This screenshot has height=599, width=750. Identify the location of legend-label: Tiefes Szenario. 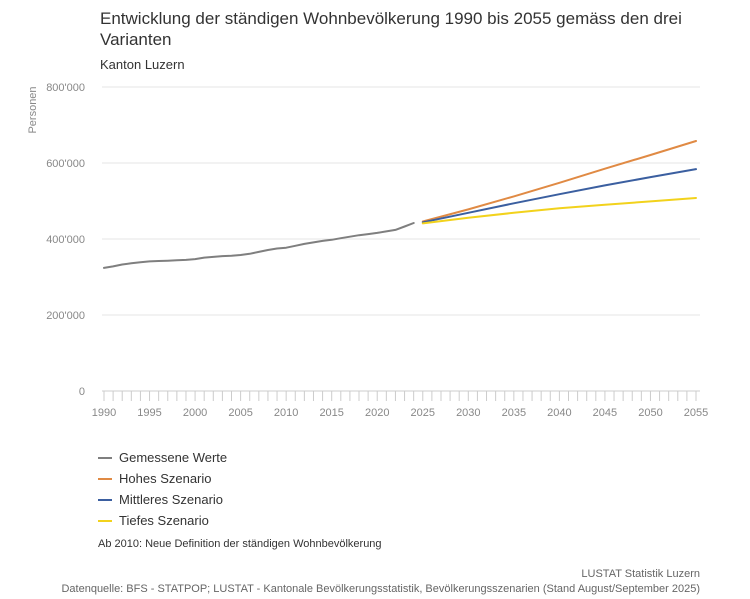
(164, 520).